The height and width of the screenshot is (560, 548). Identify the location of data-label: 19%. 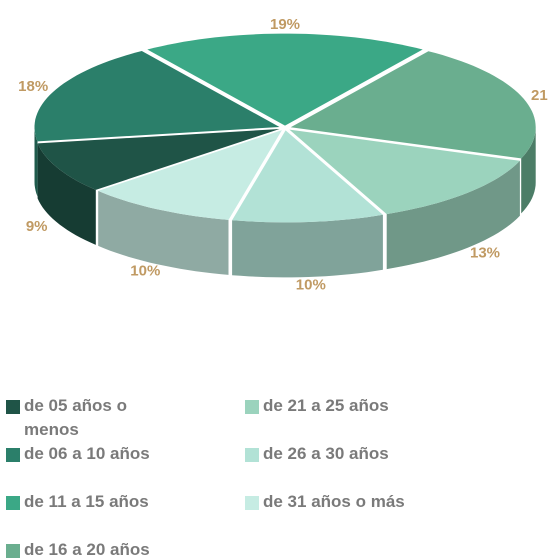
(285, 24).